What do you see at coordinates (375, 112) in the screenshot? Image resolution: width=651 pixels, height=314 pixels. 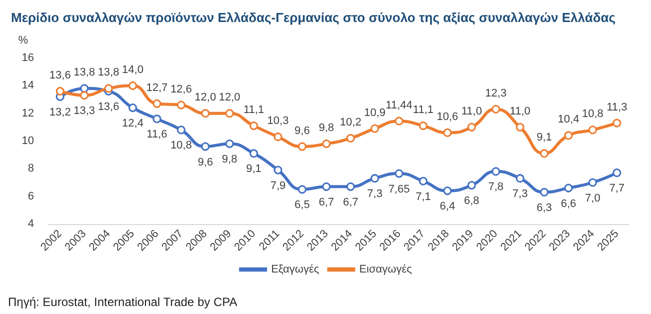 I see `data-label: 10,9` at bounding box center [375, 112].